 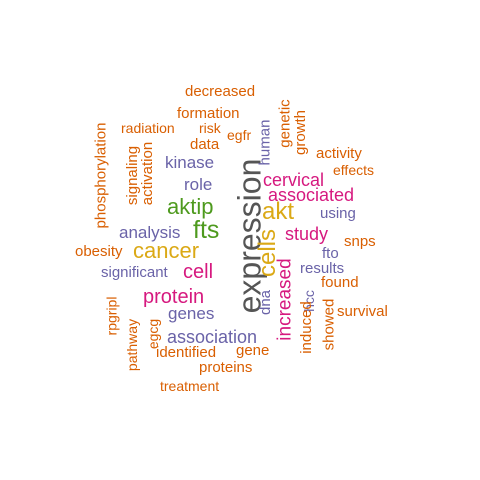 What do you see at coordinates (205, 144) in the screenshot?
I see `word-data: data` at bounding box center [205, 144].